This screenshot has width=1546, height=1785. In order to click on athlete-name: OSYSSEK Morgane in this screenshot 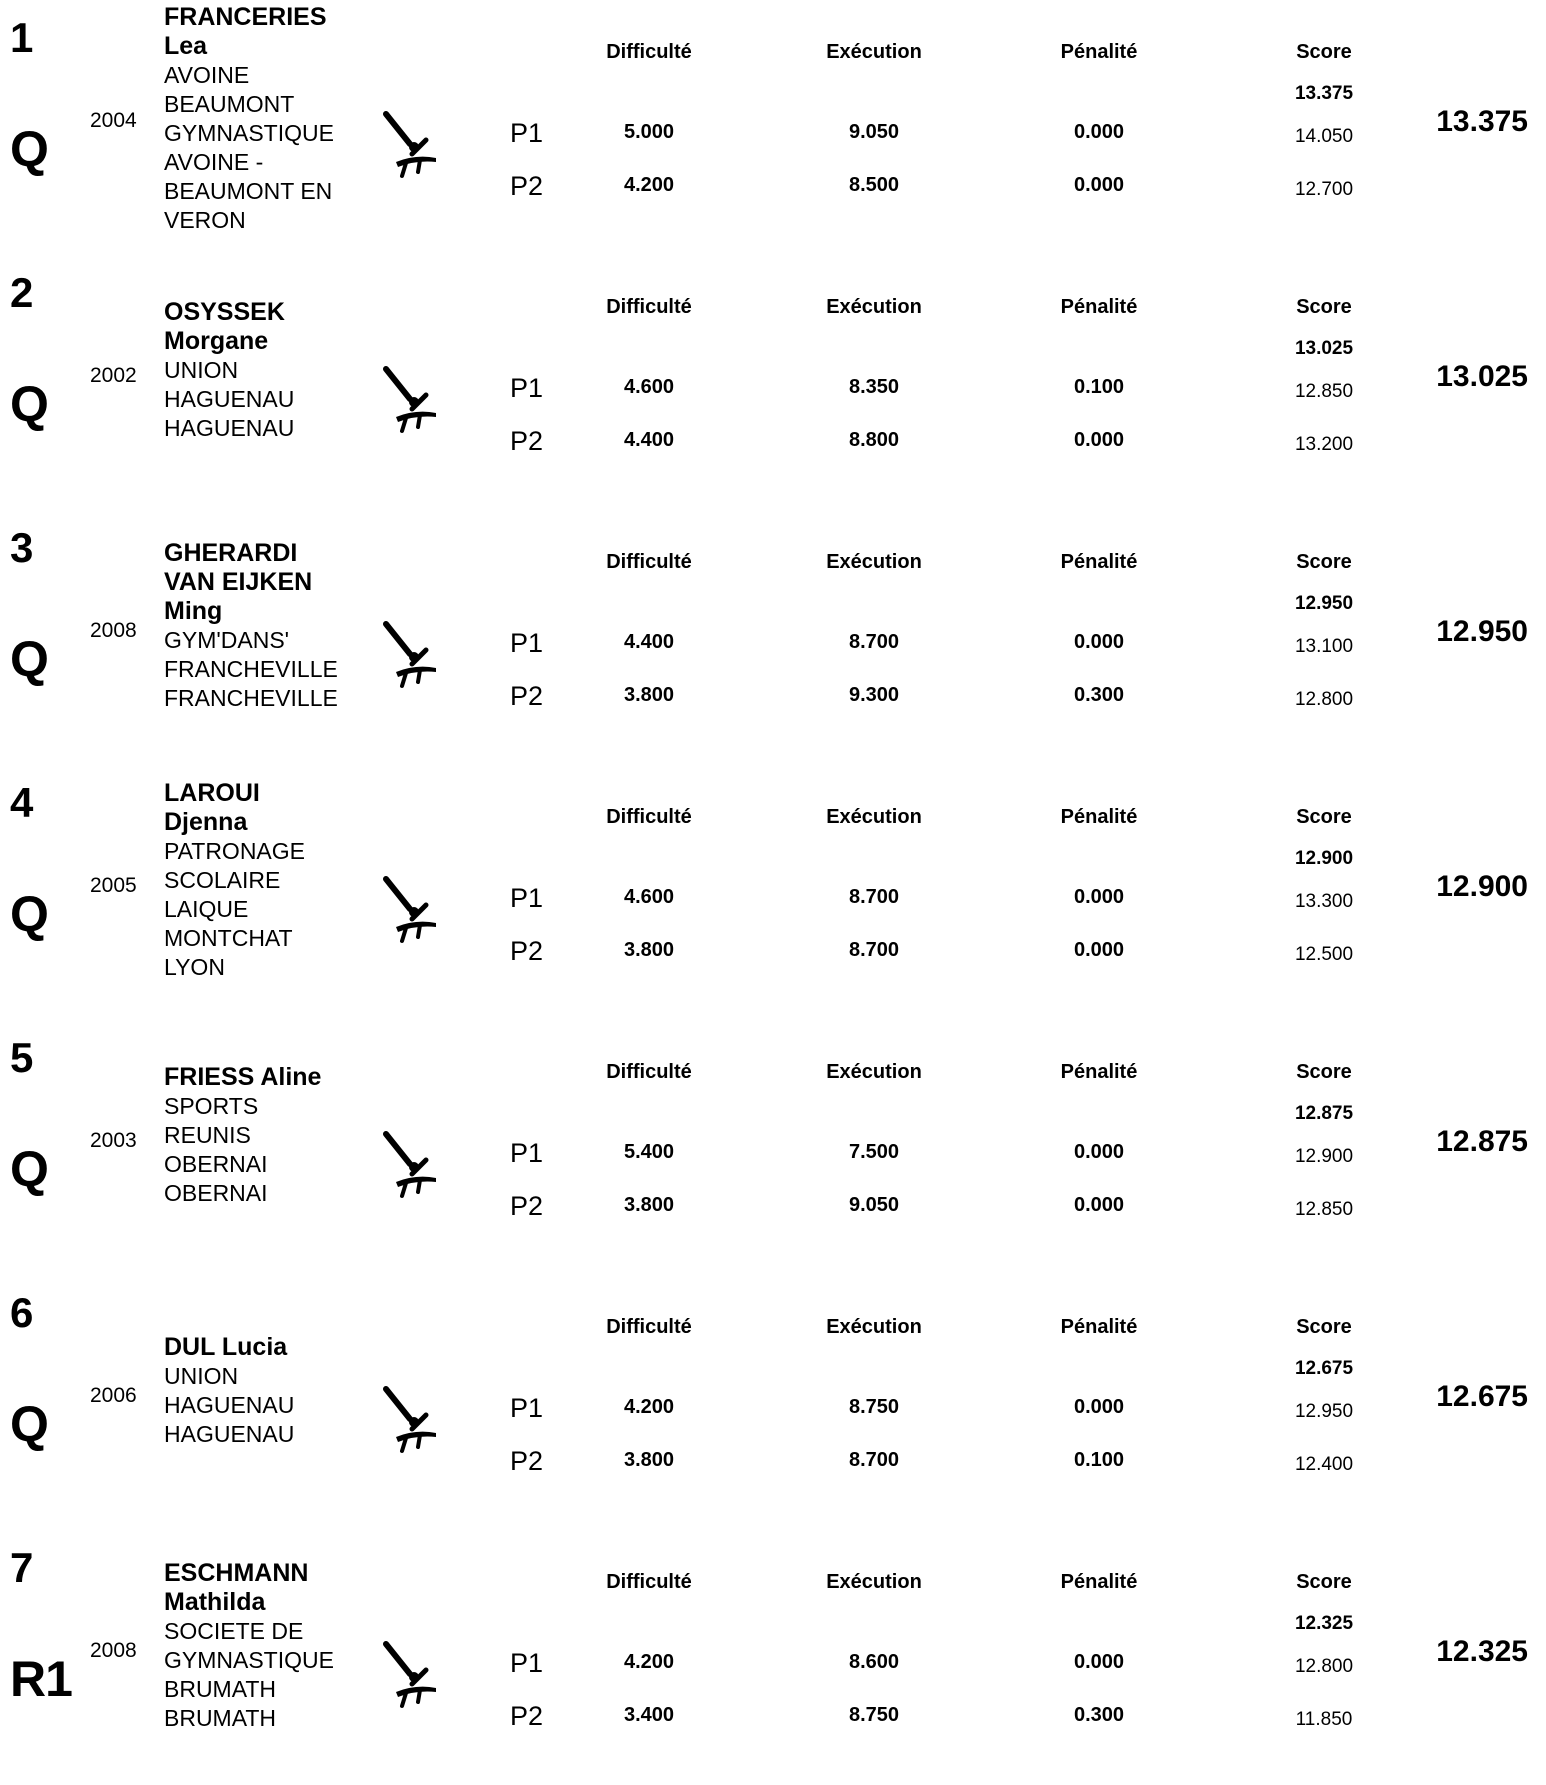, I will do `click(264, 327)`.